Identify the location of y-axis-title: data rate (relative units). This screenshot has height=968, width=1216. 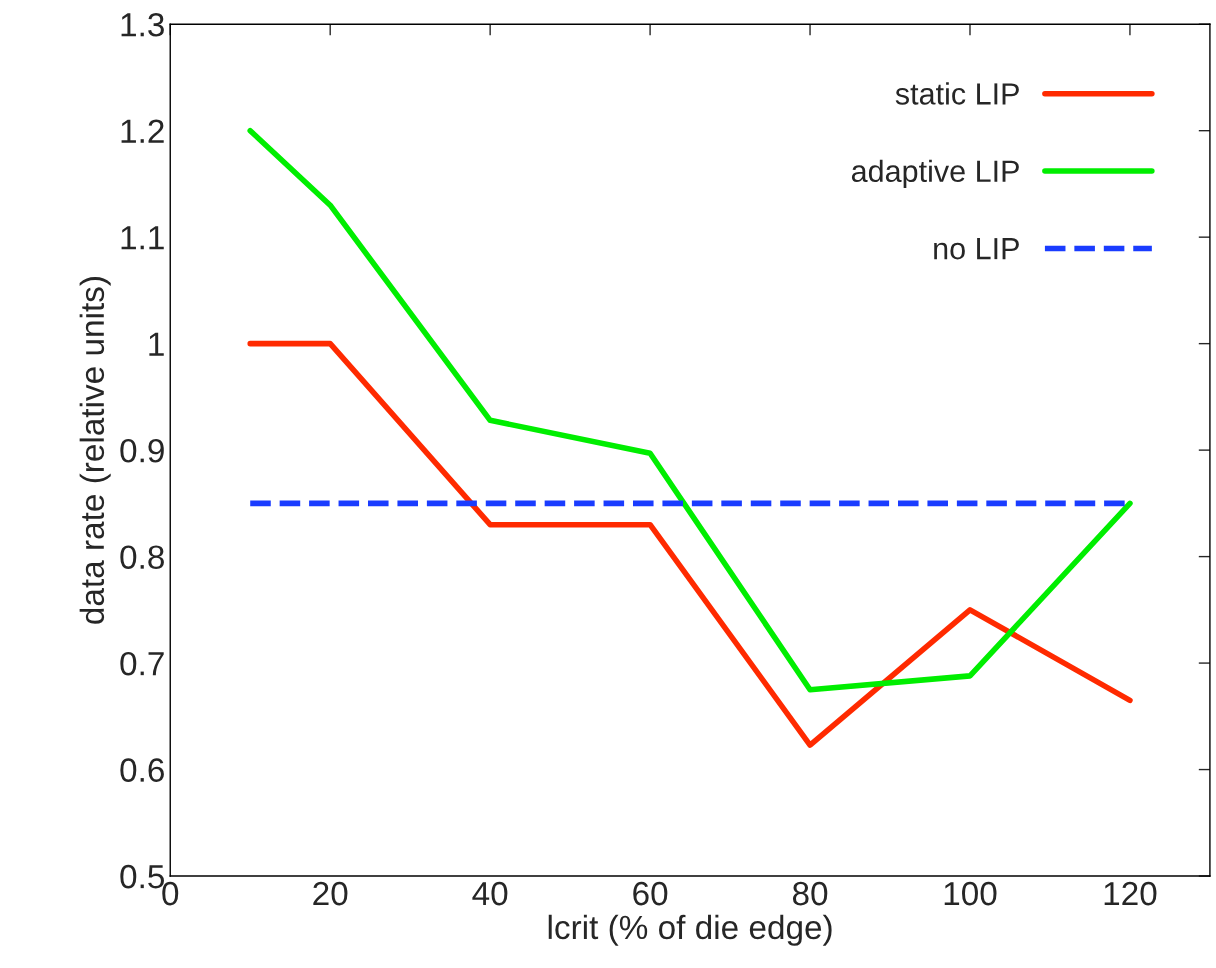
(95, 450).